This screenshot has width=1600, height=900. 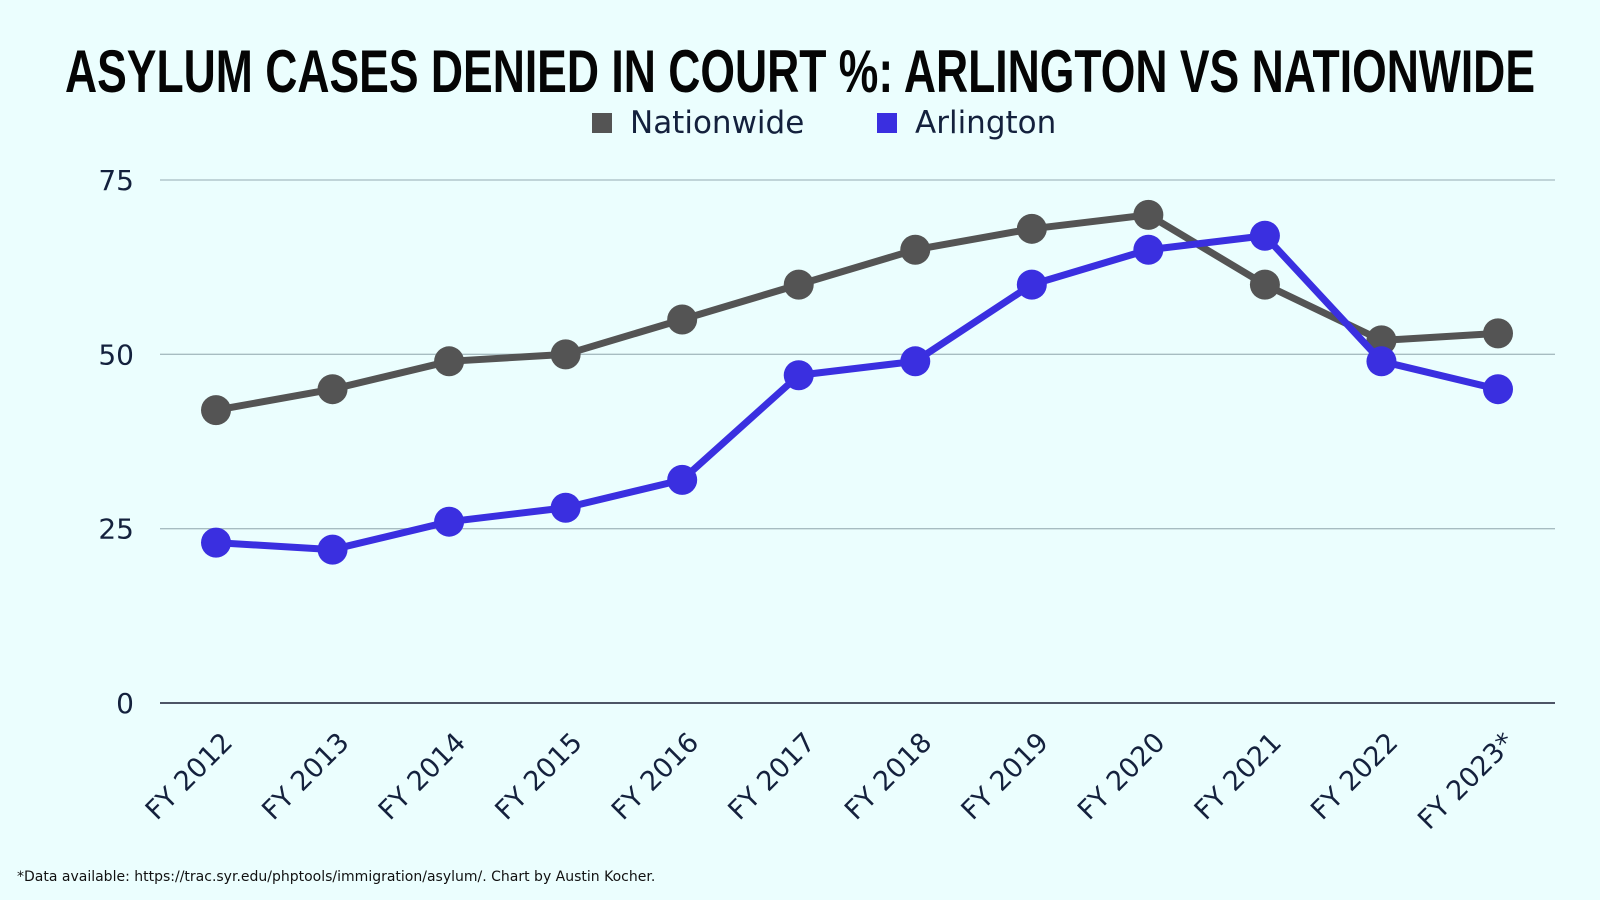 I want to click on legend-label-nationwide: Nationwide, so click(x=717, y=123).